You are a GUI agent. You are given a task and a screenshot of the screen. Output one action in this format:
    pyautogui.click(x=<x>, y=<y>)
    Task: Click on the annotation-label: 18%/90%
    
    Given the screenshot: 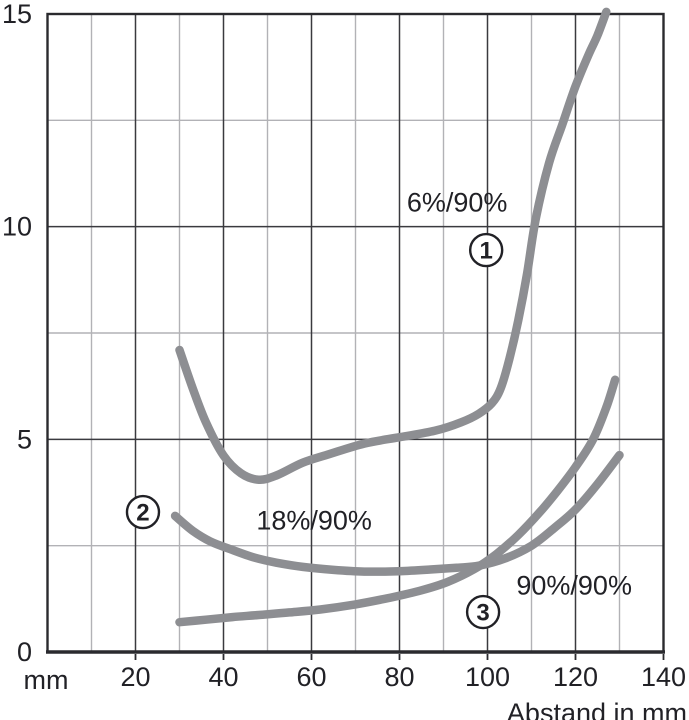 What is the action you would take?
    pyautogui.click(x=314, y=521)
    